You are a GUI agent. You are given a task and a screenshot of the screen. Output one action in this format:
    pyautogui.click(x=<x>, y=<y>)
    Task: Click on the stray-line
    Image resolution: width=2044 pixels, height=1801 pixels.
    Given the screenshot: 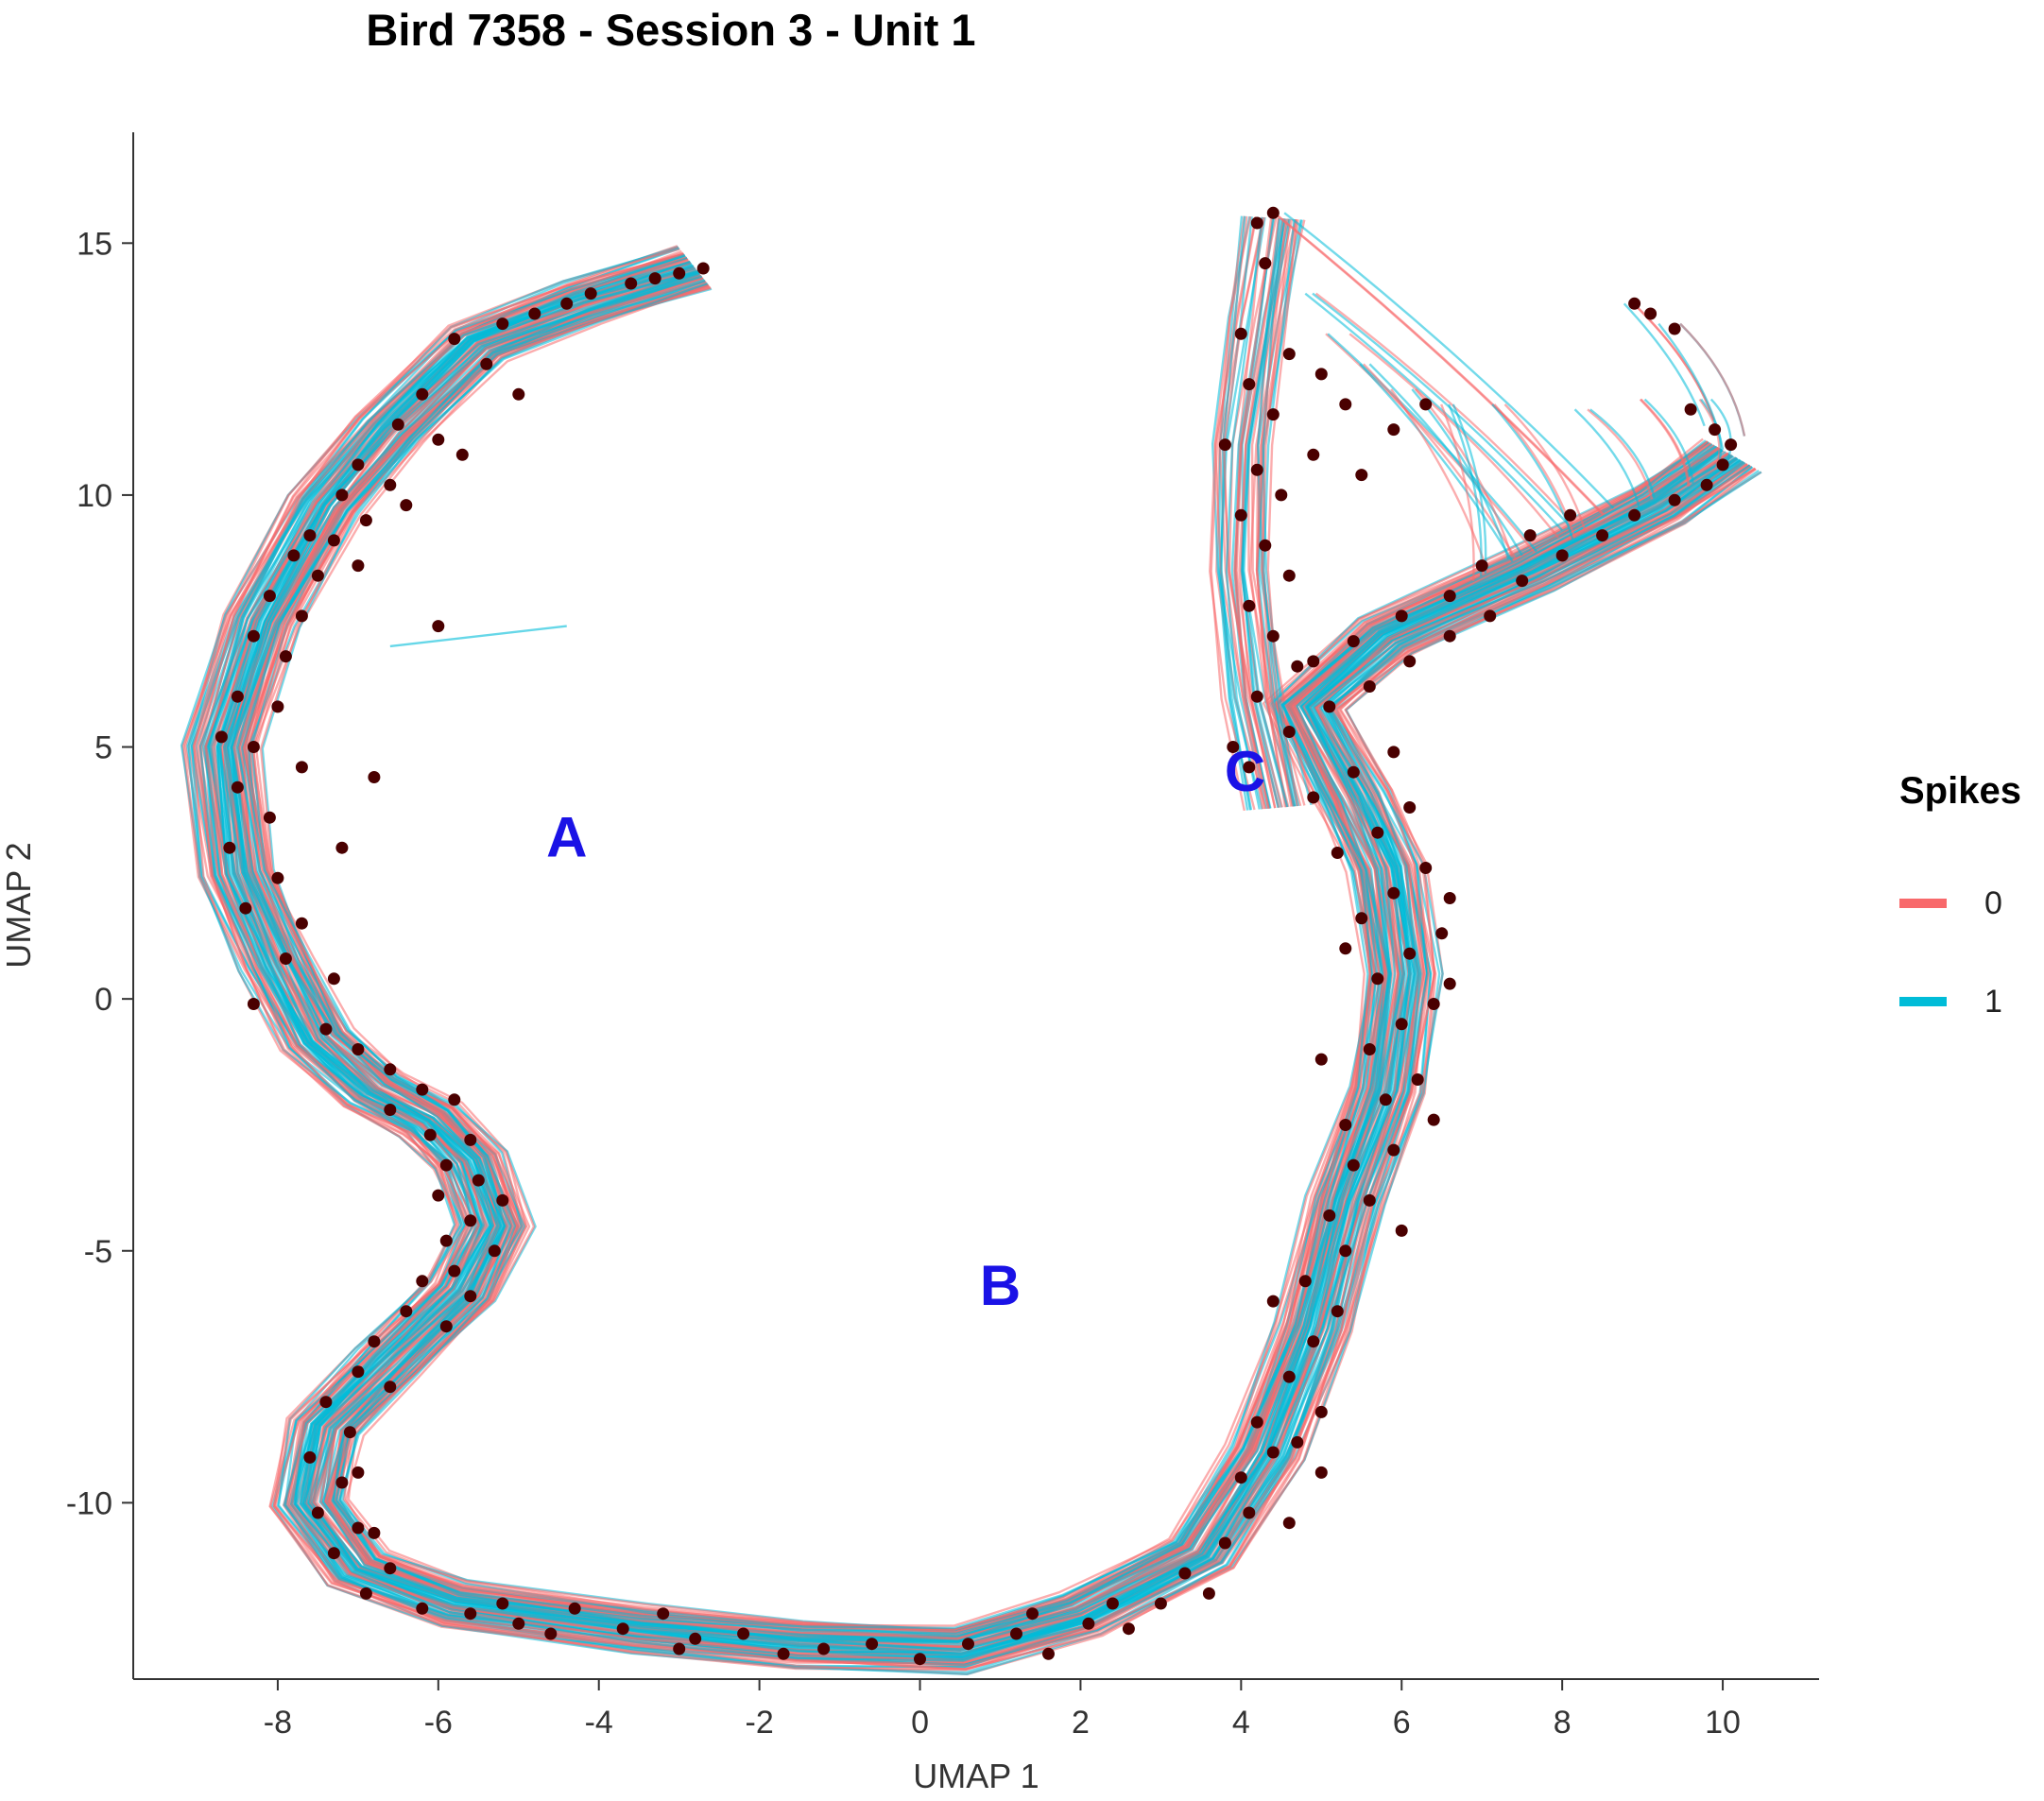 What is the action you would take?
    pyautogui.click(x=478, y=636)
    